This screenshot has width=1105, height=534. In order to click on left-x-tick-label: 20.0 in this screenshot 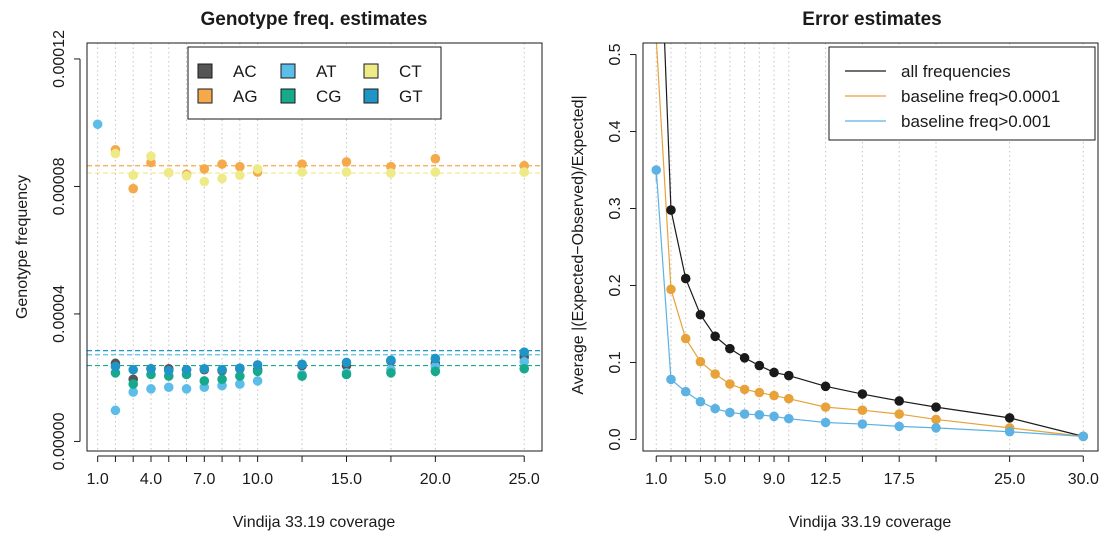, I will do `click(435, 479)`.